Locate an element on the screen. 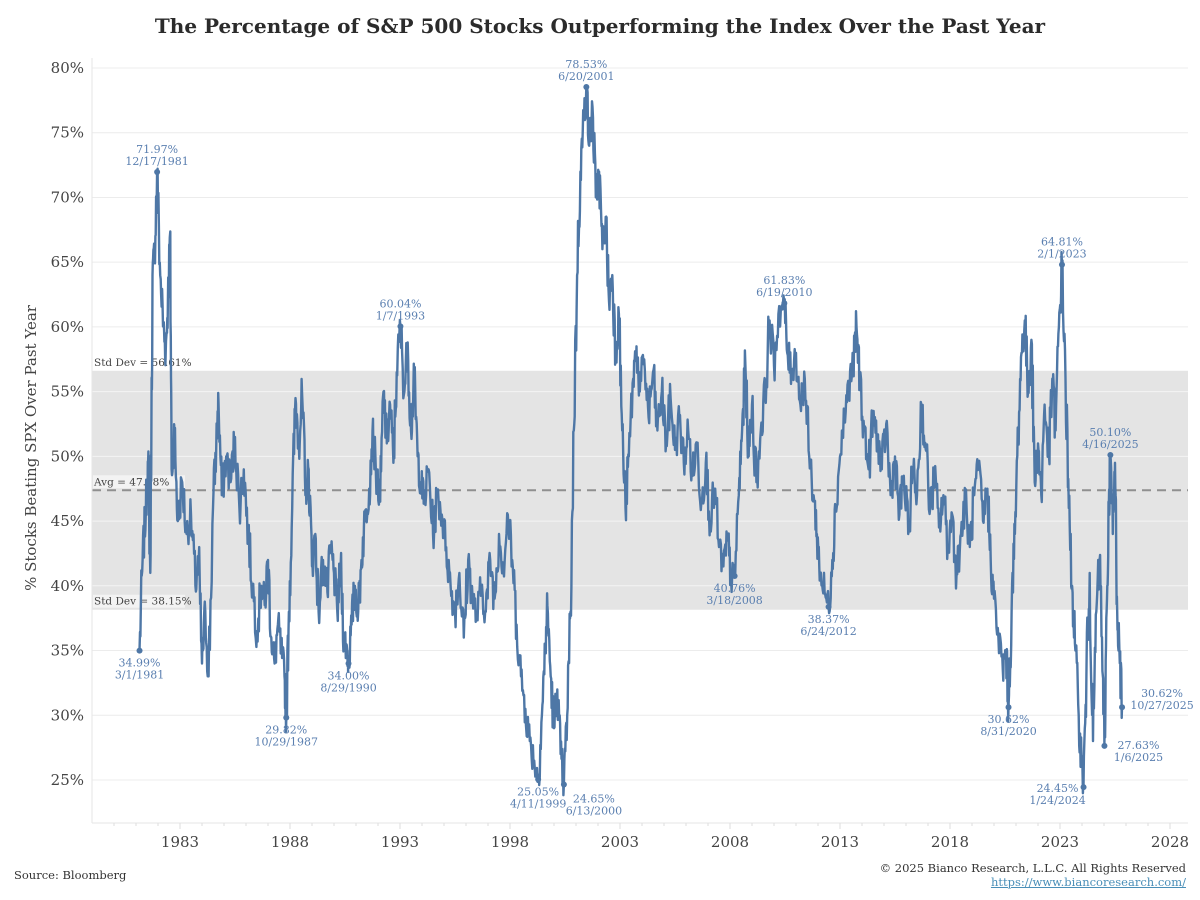  annotation-date: 3/1/1981 is located at coordinates (139, 675).